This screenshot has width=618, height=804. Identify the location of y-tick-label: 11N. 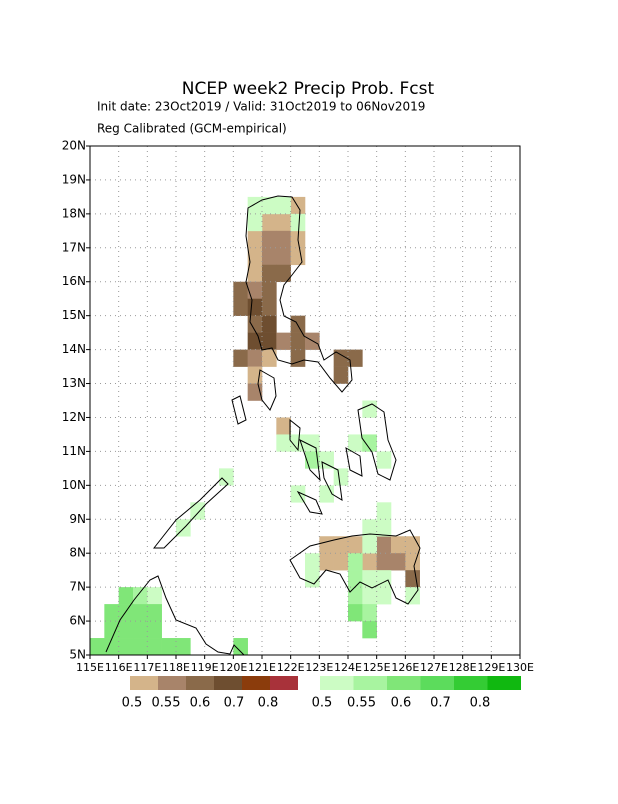
(74, 451).